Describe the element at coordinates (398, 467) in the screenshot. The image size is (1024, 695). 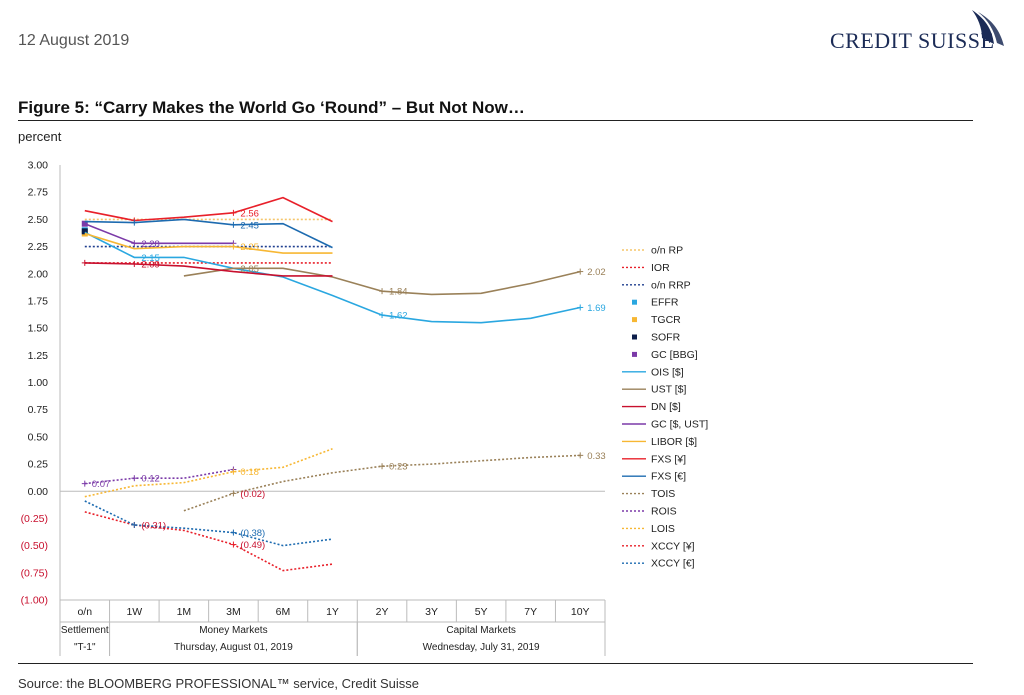
I see `data-label: 0.23` at that location.